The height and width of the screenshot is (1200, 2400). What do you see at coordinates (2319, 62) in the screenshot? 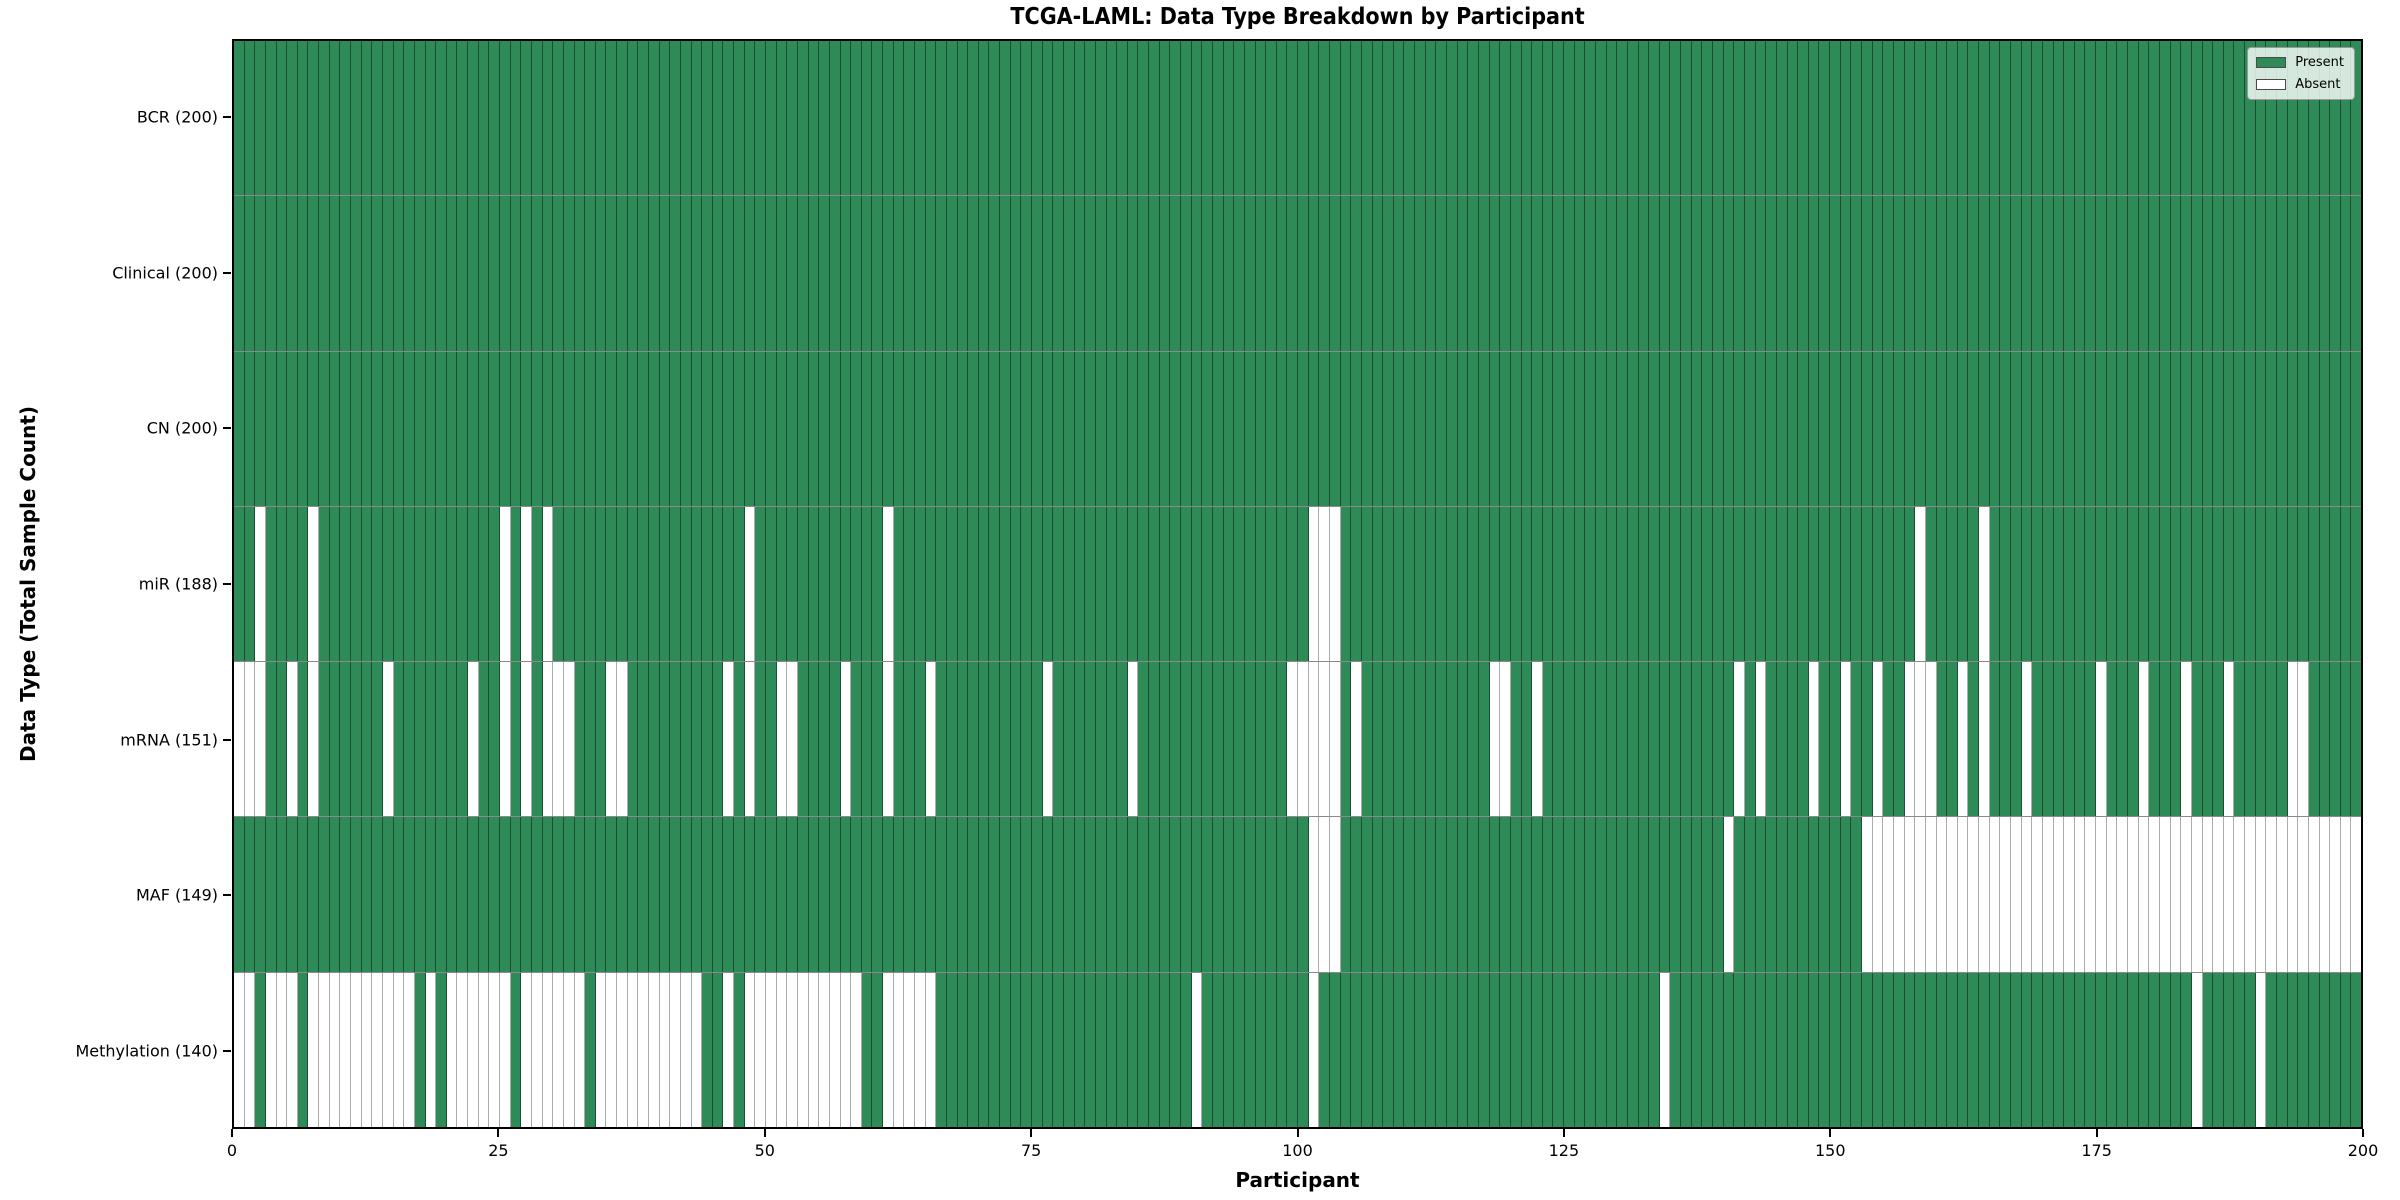
I see `legend-label: Present` at bounding box center [2319, 62].